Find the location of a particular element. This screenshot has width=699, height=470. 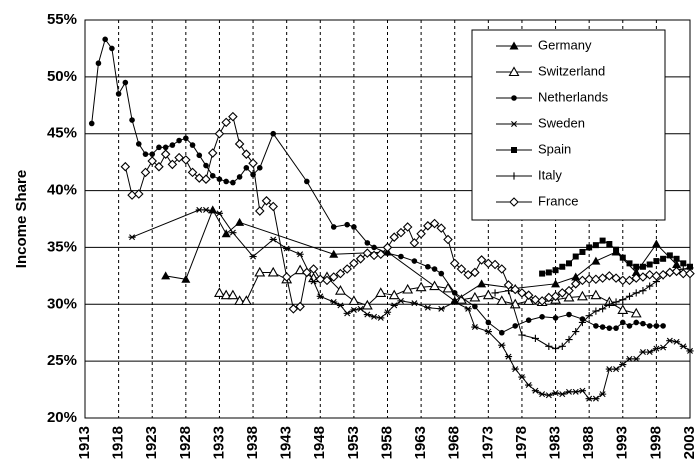

legend-box is located at coordinates (568, 125).